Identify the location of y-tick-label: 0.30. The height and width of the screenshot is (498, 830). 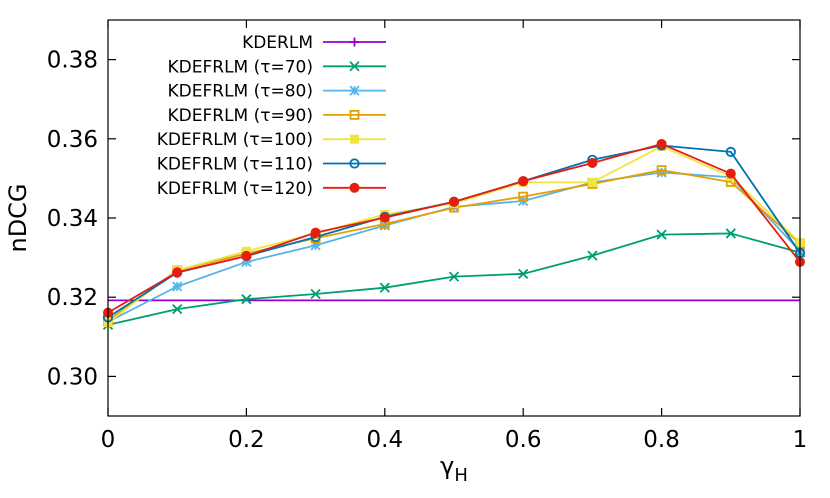
(72, 377).